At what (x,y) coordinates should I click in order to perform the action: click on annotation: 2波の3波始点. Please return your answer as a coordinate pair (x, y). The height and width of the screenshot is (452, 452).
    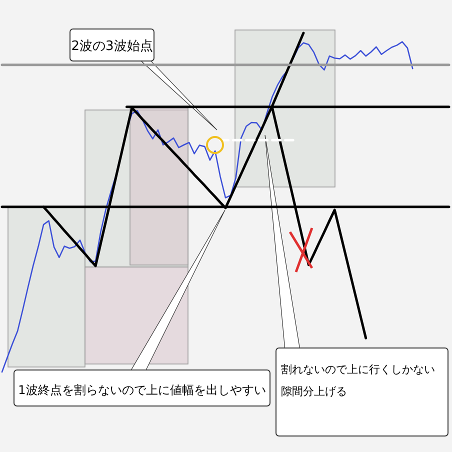
    Looking at the image, I should click on (112, 46).